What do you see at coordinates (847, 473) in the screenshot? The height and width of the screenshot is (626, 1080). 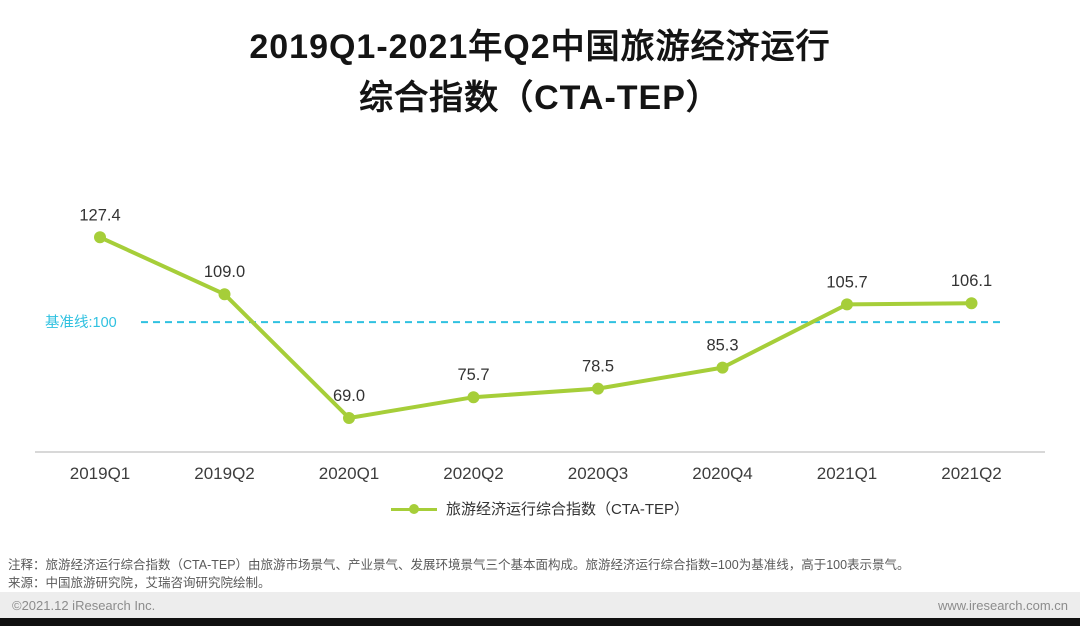 I see `x-tick-label: 2021Q1` at bounding box center [847, 473].